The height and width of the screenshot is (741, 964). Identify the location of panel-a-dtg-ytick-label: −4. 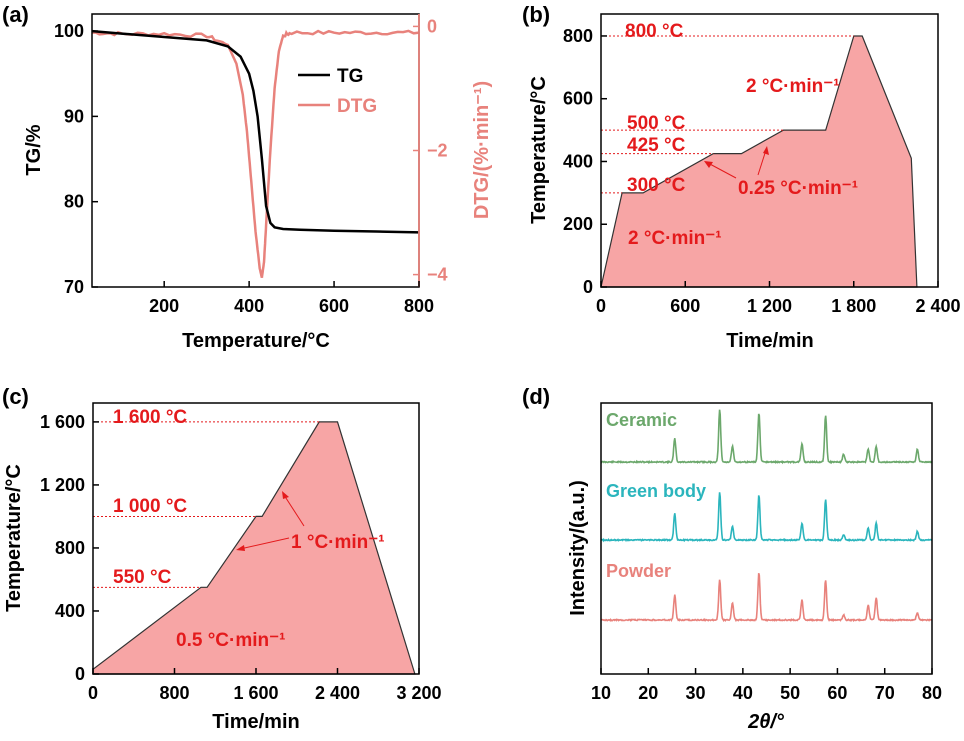
(437, 275).